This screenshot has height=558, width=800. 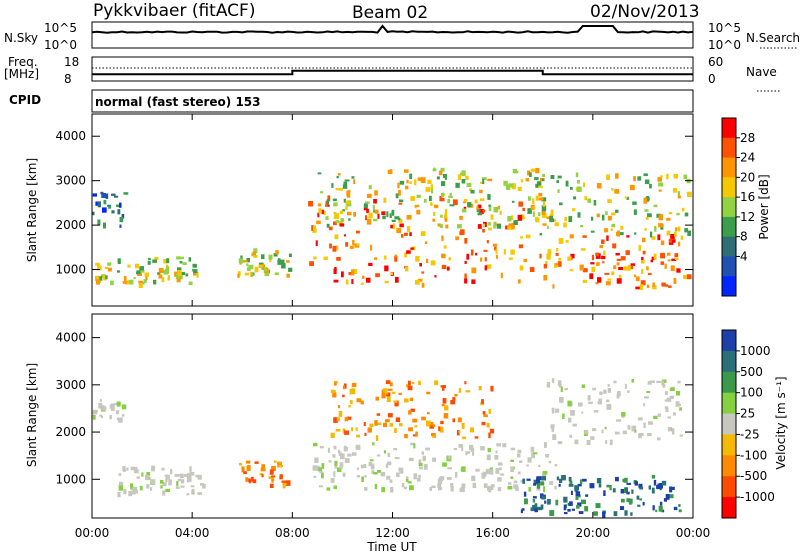 I want to click on y-tick-label: 4000, so click(x=70, y=338).